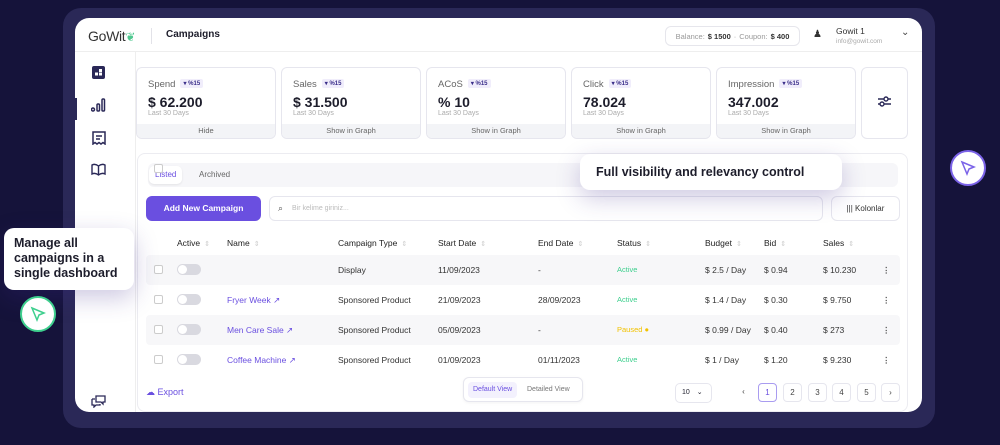 The image size is (1000, 445). I want to click on start-date: 05/09/2023, so click(459, 330).